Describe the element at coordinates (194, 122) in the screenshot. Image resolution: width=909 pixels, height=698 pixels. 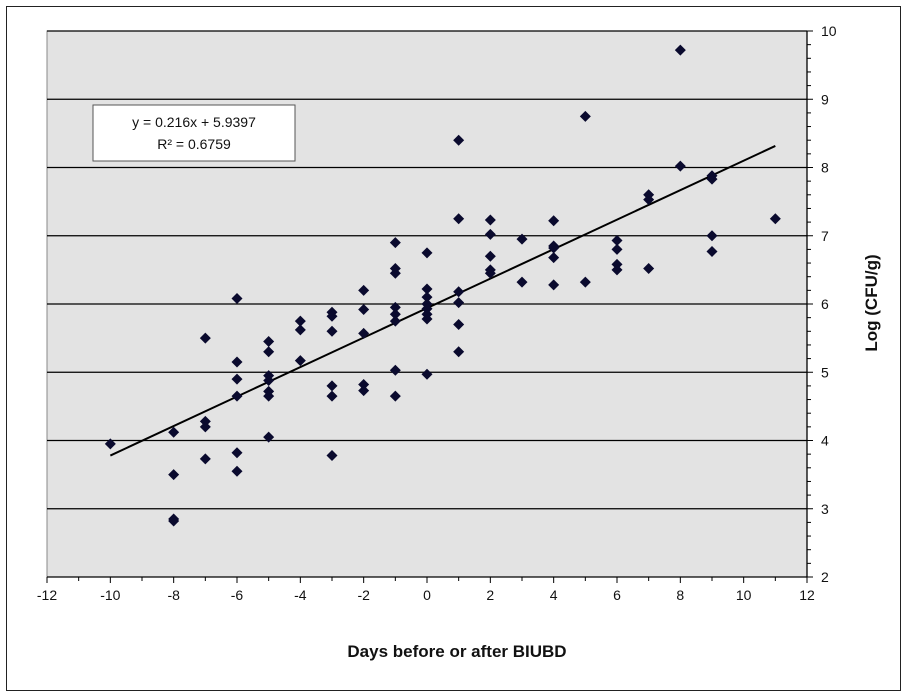
I see `trendline-equation: y = 0.216x + 5.9397` at that location.